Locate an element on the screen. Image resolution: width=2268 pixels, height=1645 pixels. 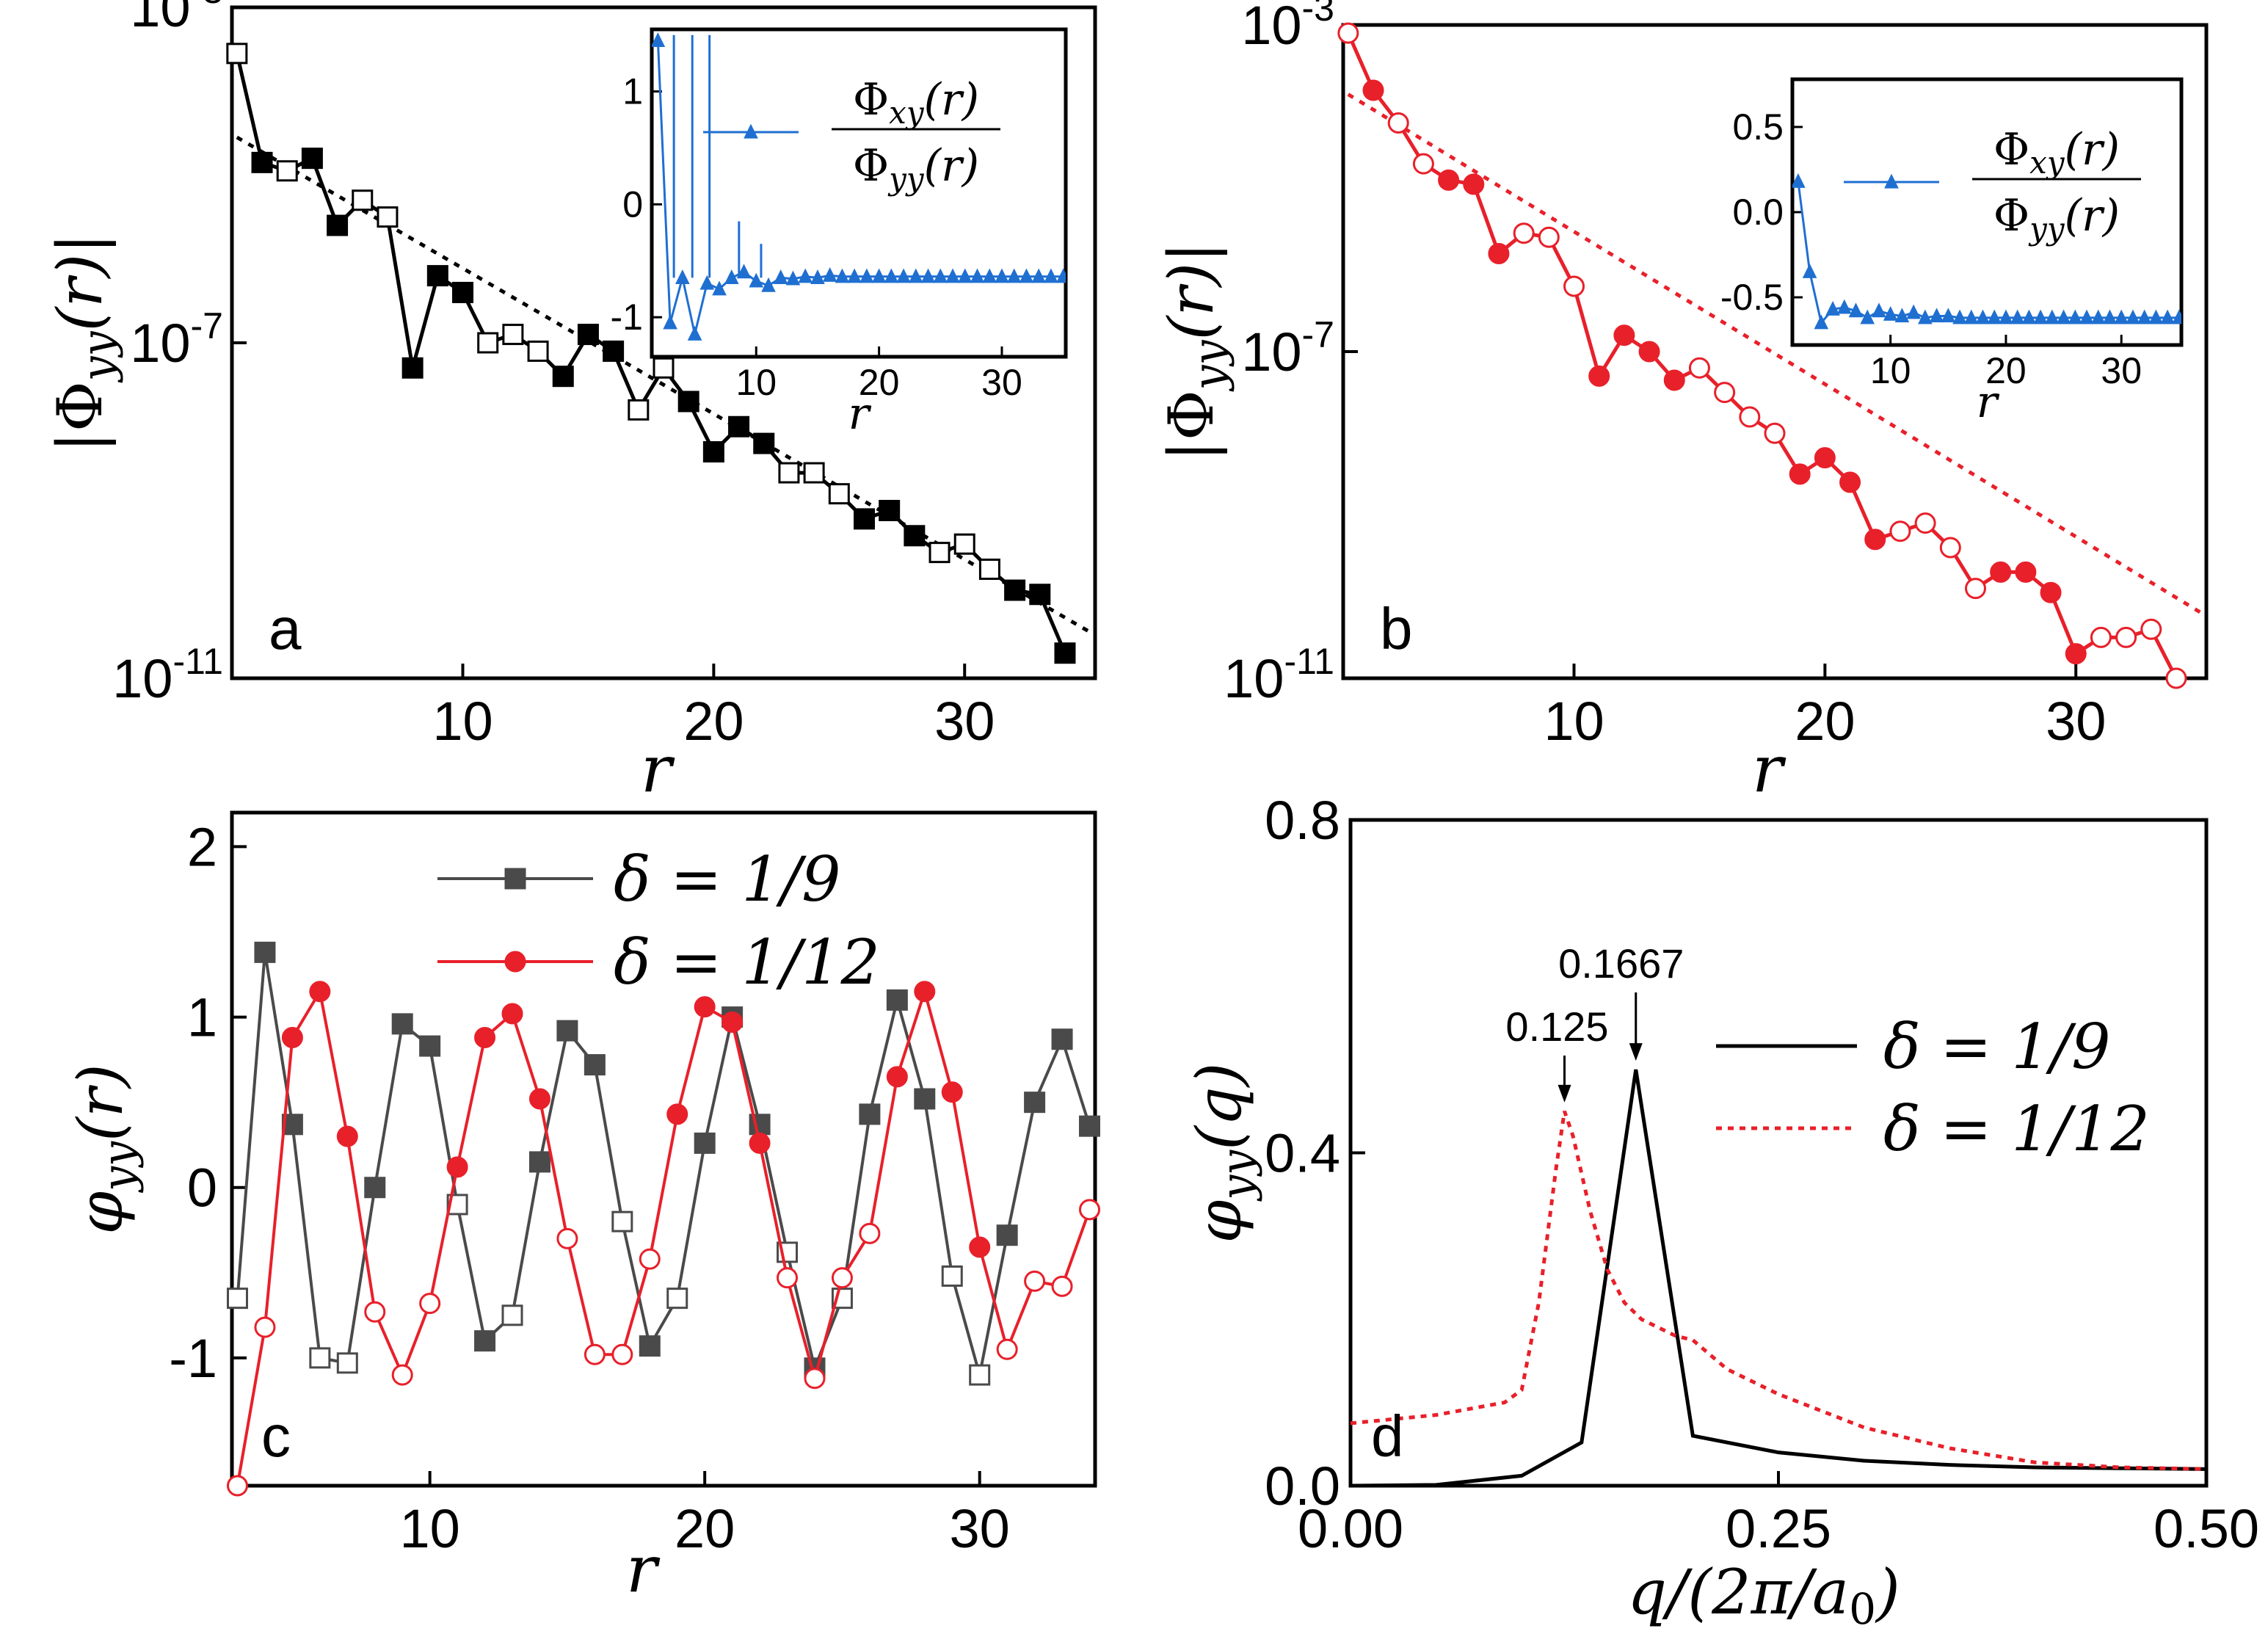
a-inset-legend-denominator: Φyy(r) is located at coordinates (916, 168).